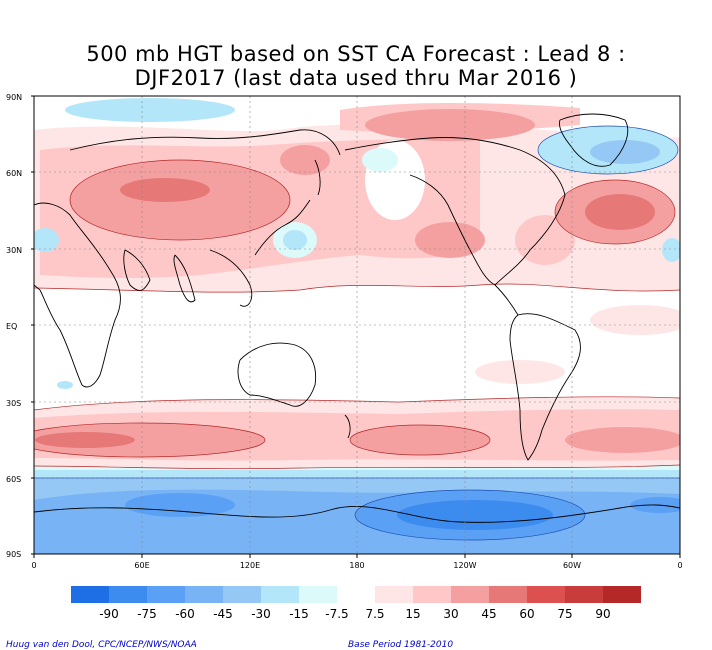 The width and height of the screenshot is (712, 650). Describe the element at coordinates (336, 614) in the screenshot. I see `legend-label: -7.5` at that location.